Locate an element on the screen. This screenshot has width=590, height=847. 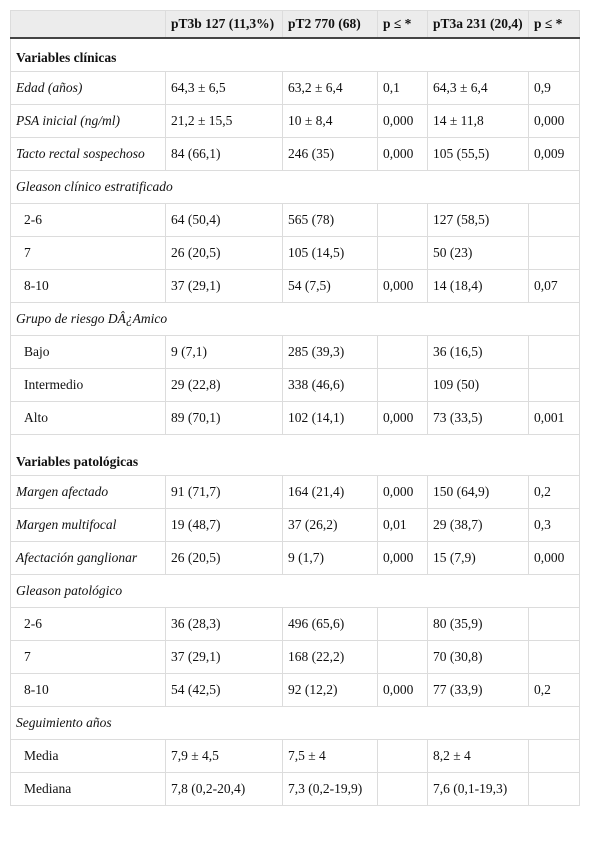
section-row: Variables patológicas is located at coordinates (295, 455).